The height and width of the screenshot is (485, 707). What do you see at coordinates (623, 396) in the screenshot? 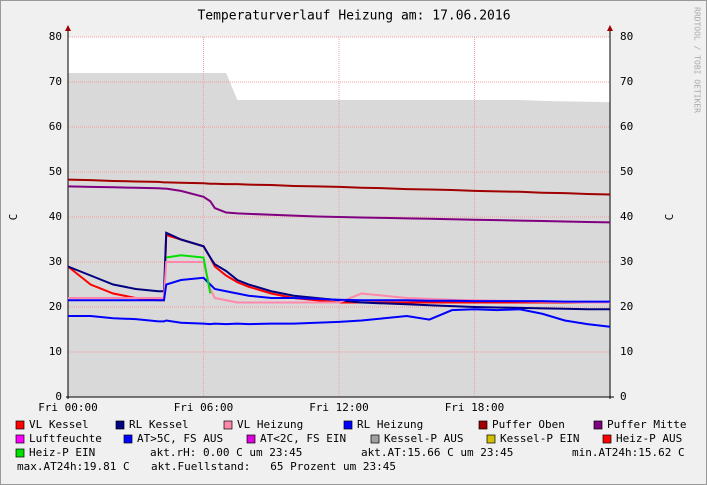
I see `y2-tick-label: 0` at bounding box center [623, 396].